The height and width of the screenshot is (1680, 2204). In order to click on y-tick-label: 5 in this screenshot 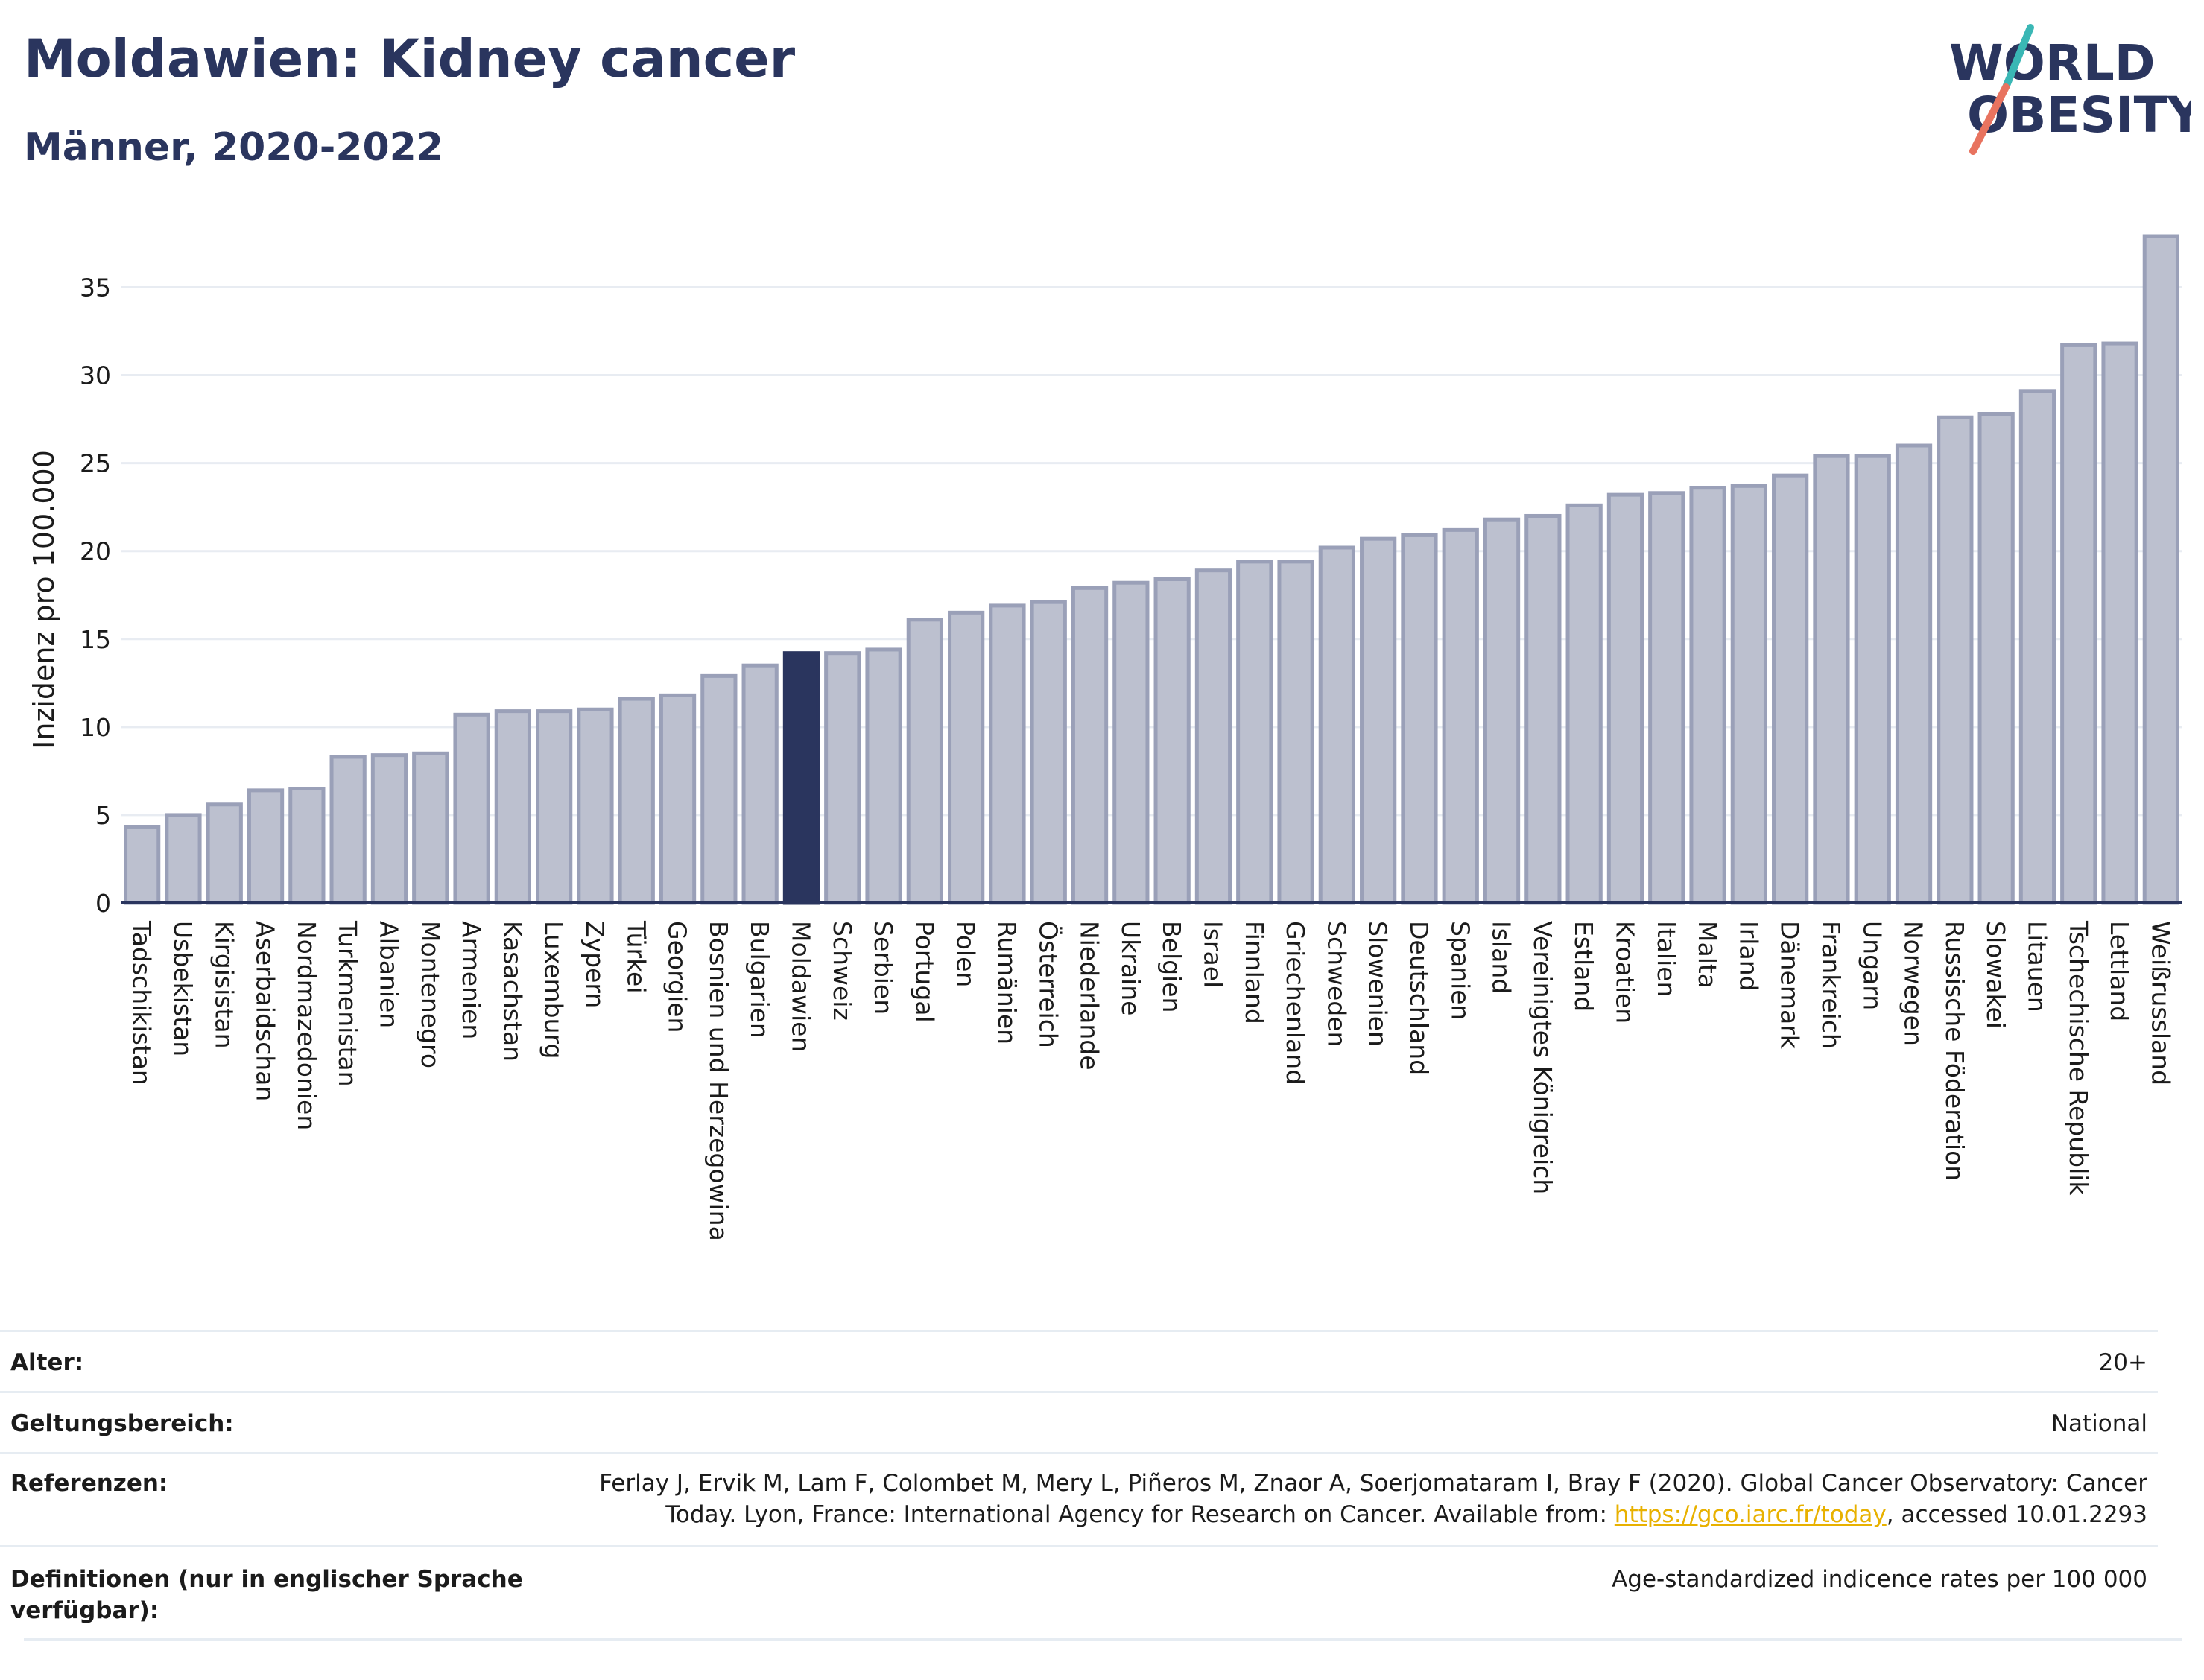, I will do `click(103, 815)`.